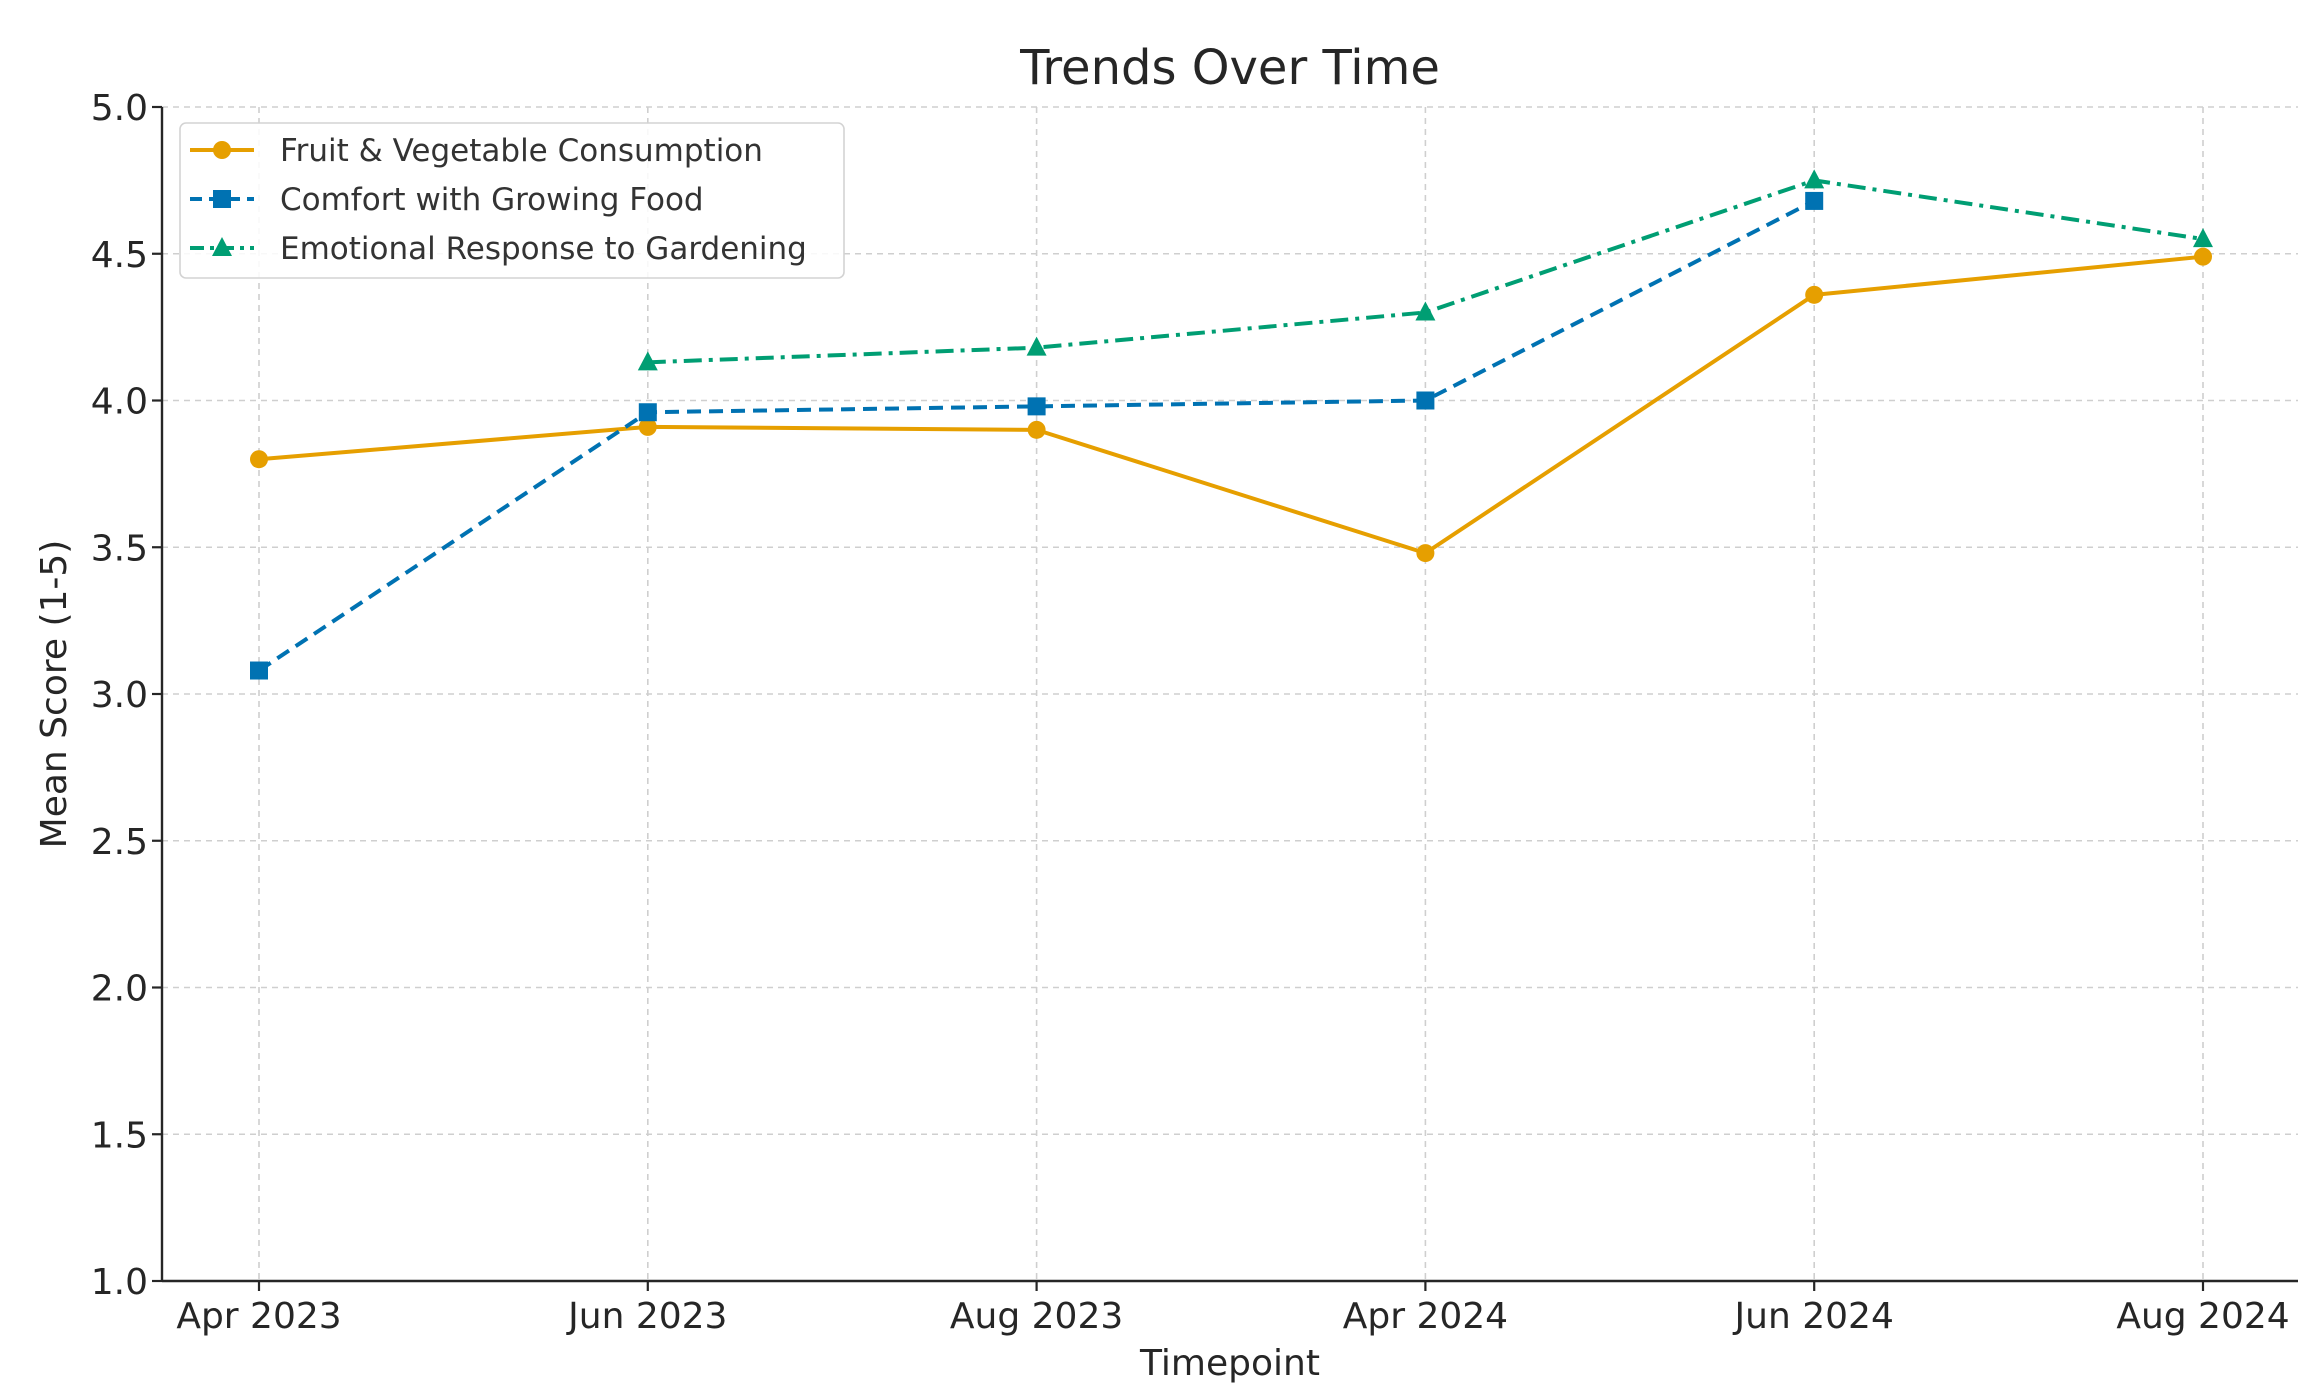  I want to click on series-line, so click(1425, 271).